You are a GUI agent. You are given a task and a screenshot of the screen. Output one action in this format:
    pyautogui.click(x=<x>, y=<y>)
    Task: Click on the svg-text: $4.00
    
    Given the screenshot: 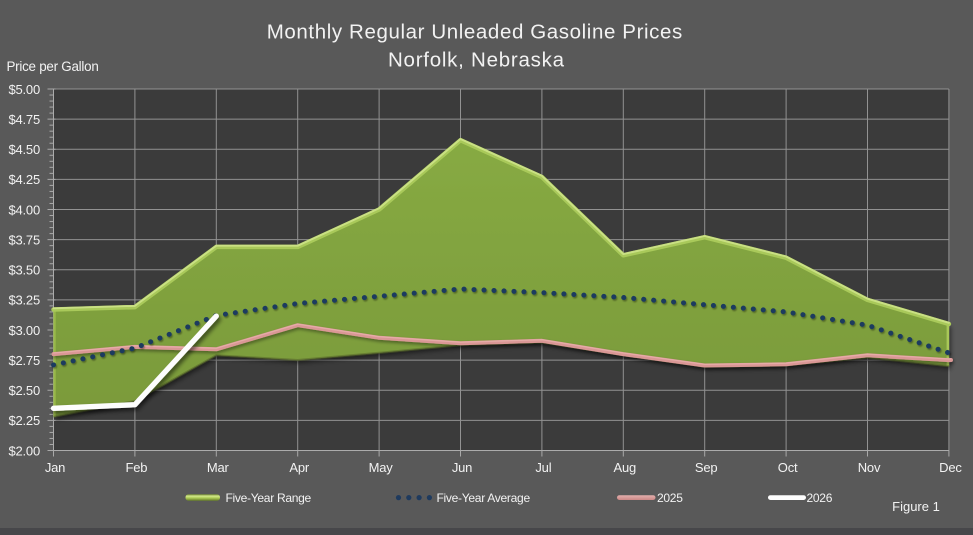 What is the action you would take?
    pyautogui.click(x=24, y=209)
    